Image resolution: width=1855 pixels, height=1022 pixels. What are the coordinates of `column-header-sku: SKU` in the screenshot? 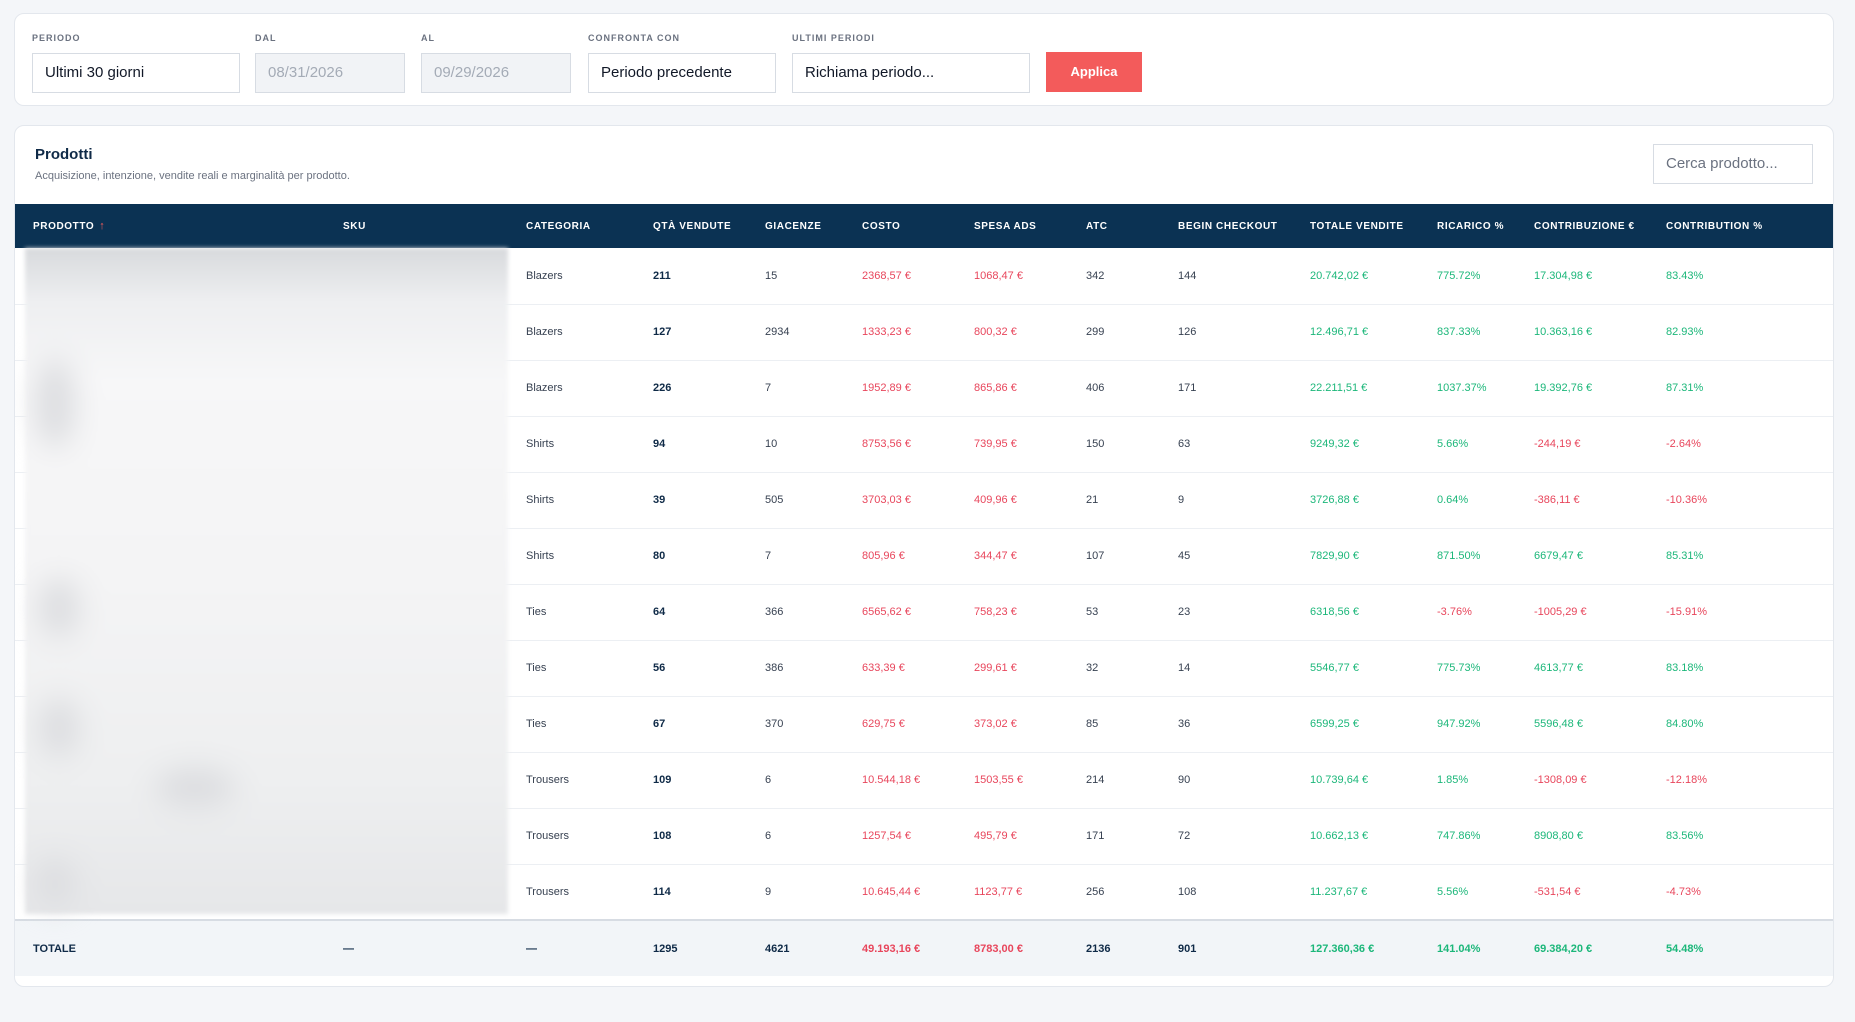 It's located at (354, 226).